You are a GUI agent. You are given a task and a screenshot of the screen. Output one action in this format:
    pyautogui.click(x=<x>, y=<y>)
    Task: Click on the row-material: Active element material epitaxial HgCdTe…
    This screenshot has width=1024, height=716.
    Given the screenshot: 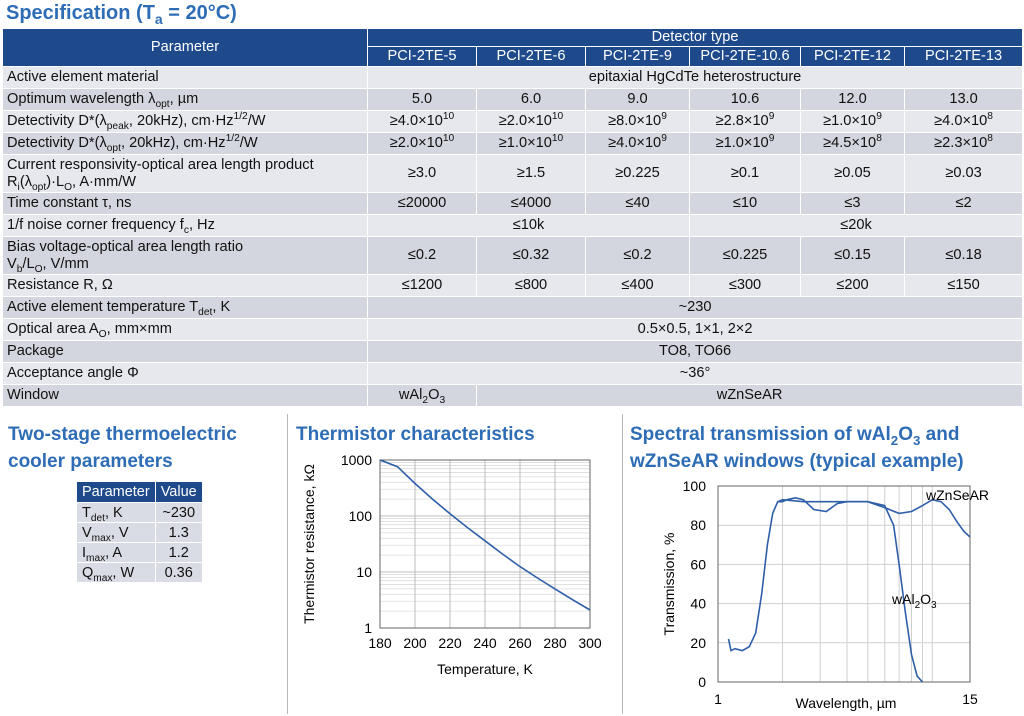 What is the action you would take?
    pyautogui.click(x=513, y=77)
    